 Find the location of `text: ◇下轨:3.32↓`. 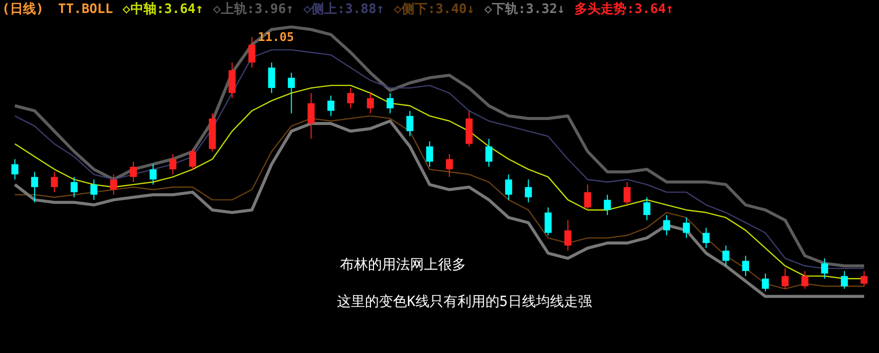

text: ◇下轨:3.32↓ is located at coordinates (525, 9).